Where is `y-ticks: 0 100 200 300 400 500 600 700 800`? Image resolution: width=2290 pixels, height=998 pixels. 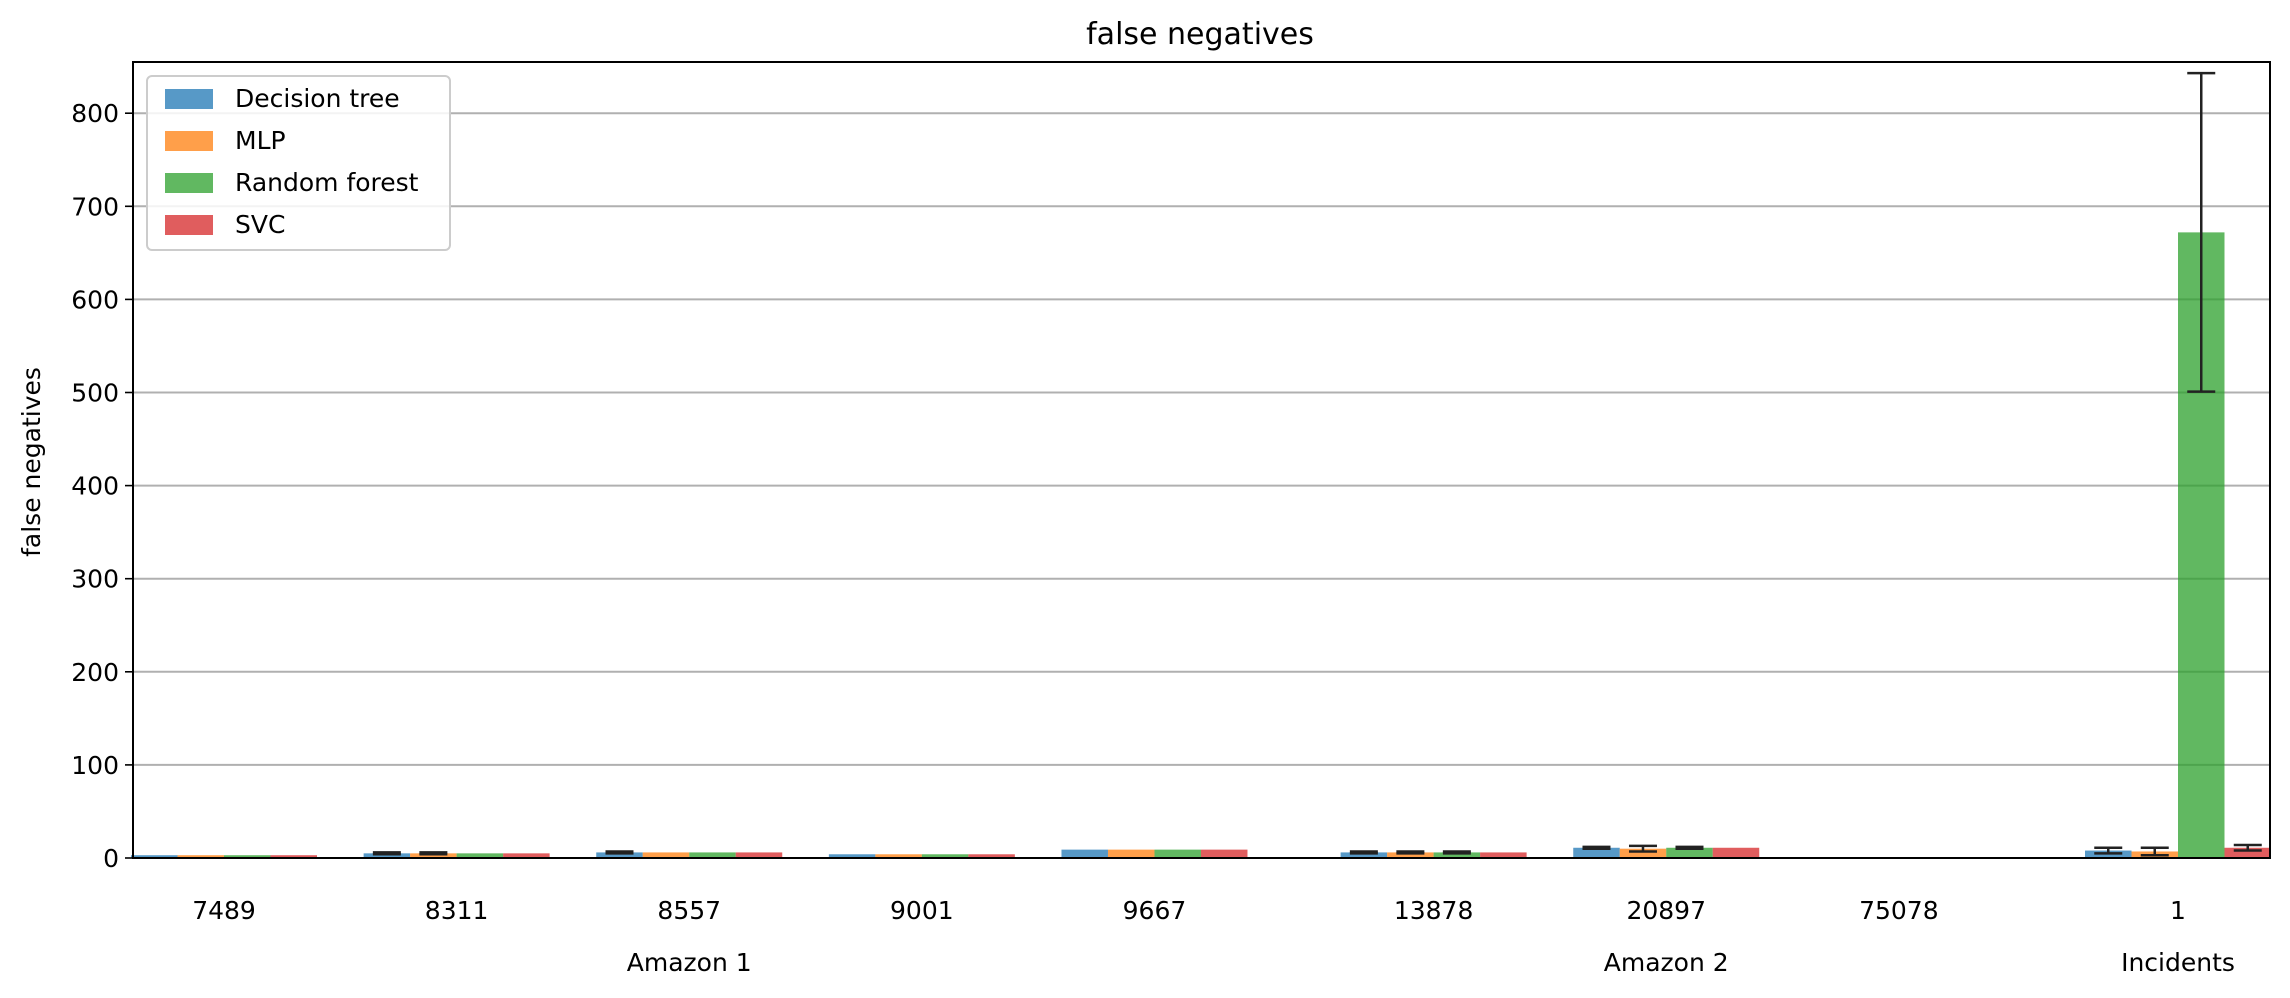
y-ticks: 0 100 200 300 400 500 600 700 800 is located at coordinates (102, 486).